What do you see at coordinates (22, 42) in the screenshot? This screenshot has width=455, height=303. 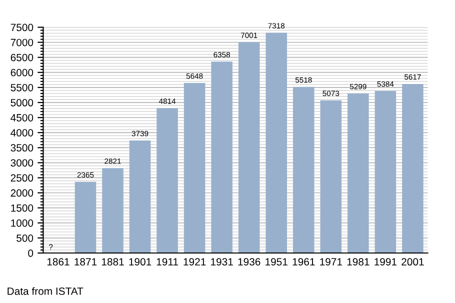 I see `y-tick-label: 7000` at bounding box center [22, 42].